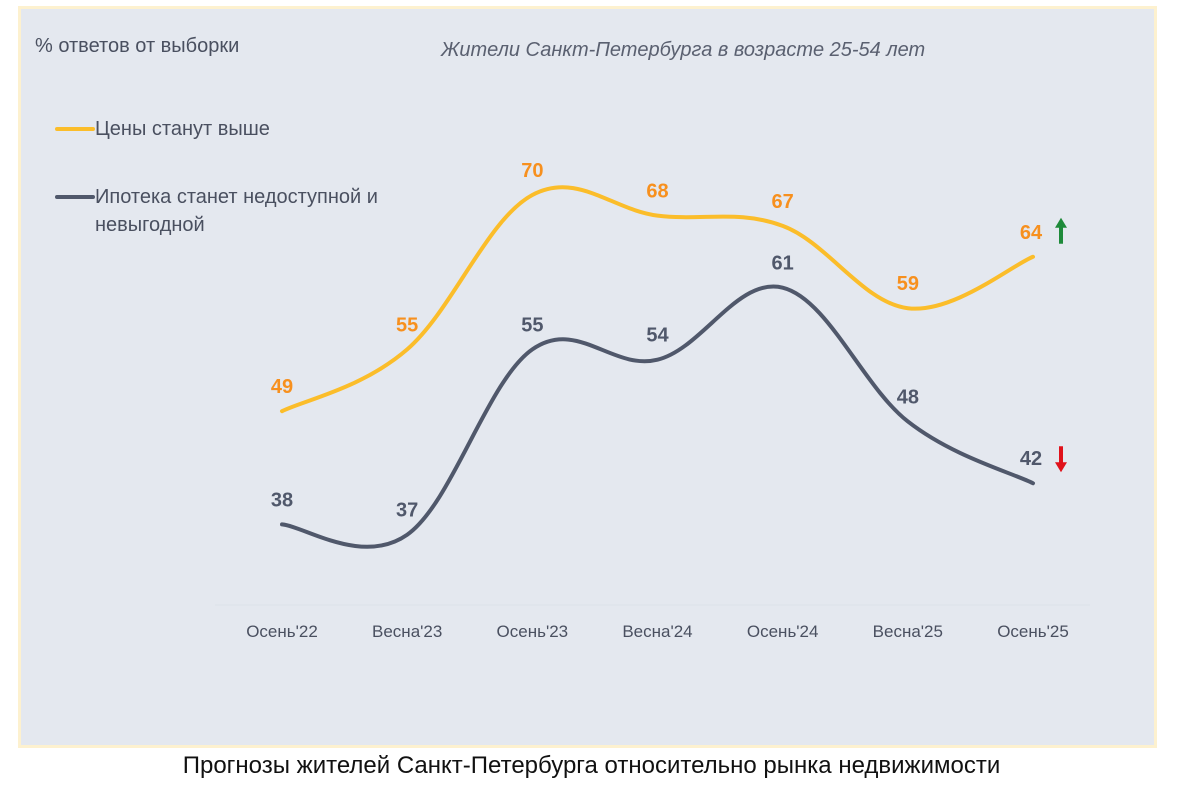 The image size is (1183, 793). What do you see at coordinates (137, 46) in the screenshot?
I see `y-axis-label: % ответов от выборки` at bounding box center [137, 46].